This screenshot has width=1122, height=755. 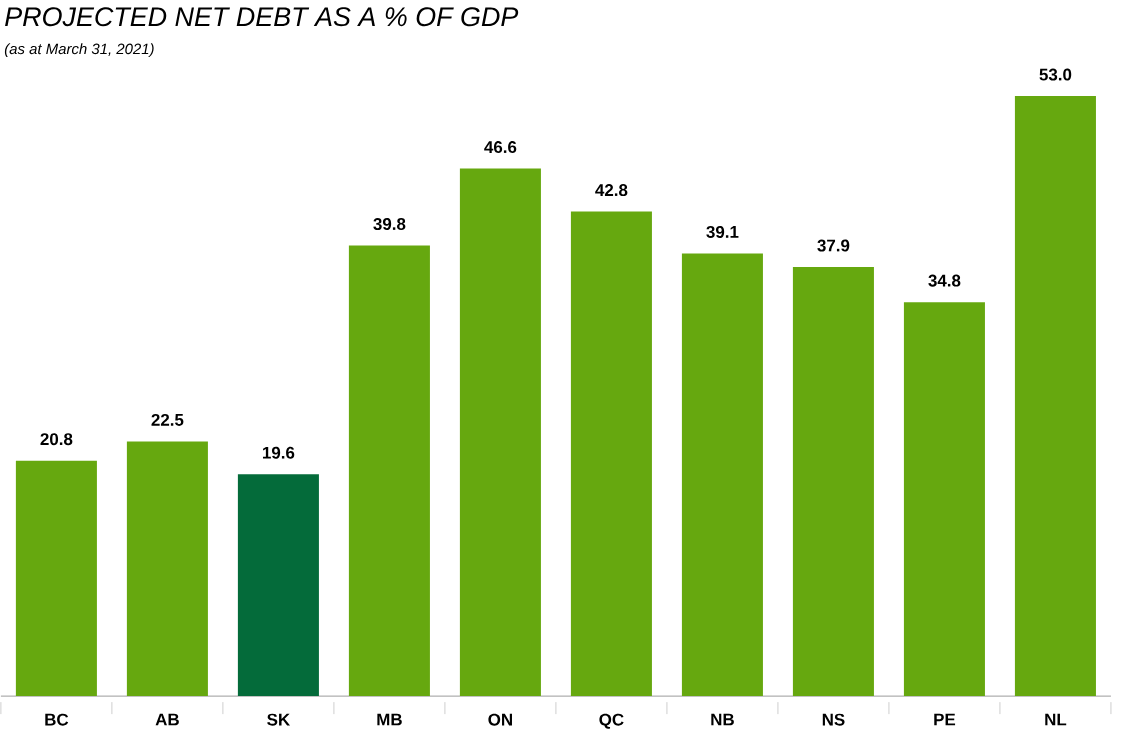 What do you see at coordinates (279, 719) in the screenshot?
I see `x-tick-label: SK` at bounding box center [279, 719].